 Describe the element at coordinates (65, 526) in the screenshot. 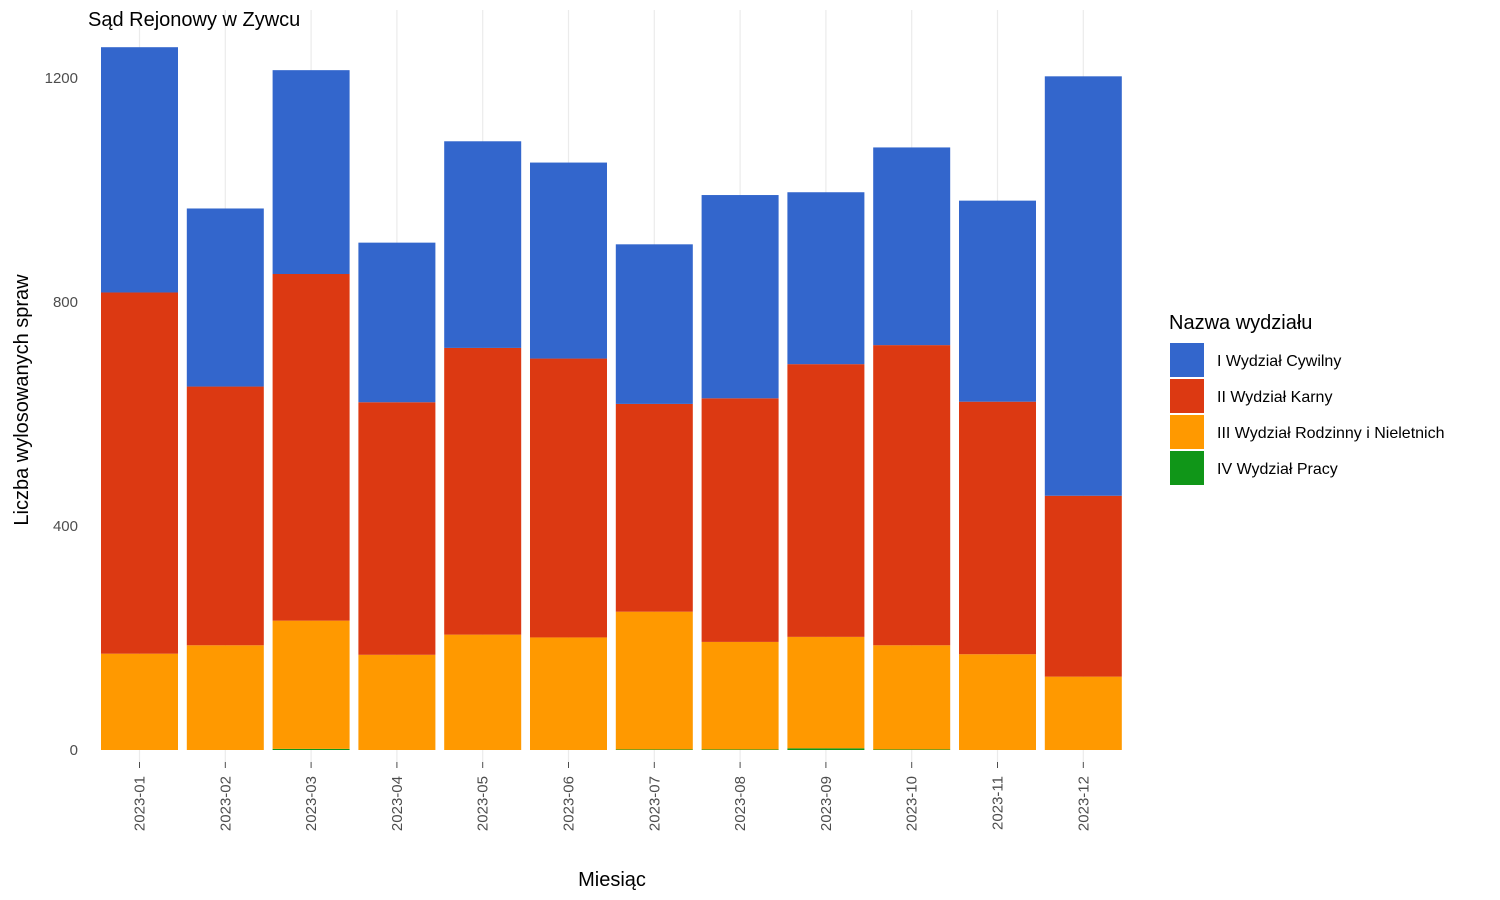

I see `y-tick-label: 400` at that location.